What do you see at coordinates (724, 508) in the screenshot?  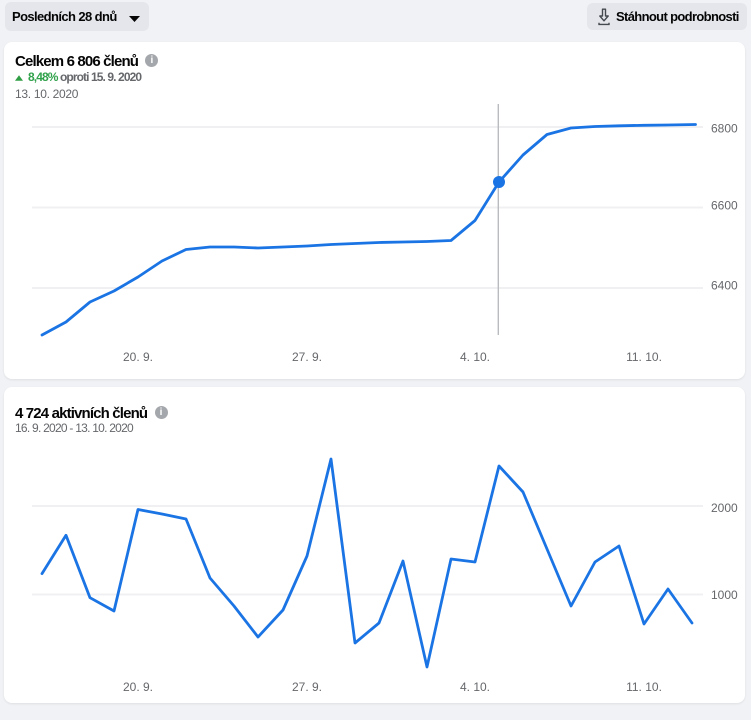 I see `svg-text: 2000` at bounding box center [724, 508].